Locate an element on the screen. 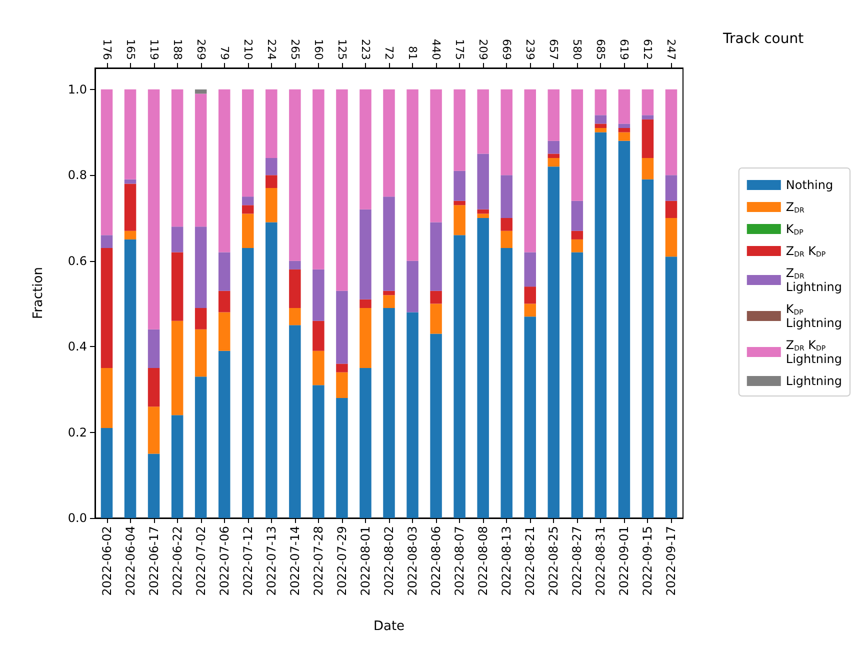 Image resolution: width=864 pixels, height=653 pixels. annotation: 580 is located at coordinates (577, 49).